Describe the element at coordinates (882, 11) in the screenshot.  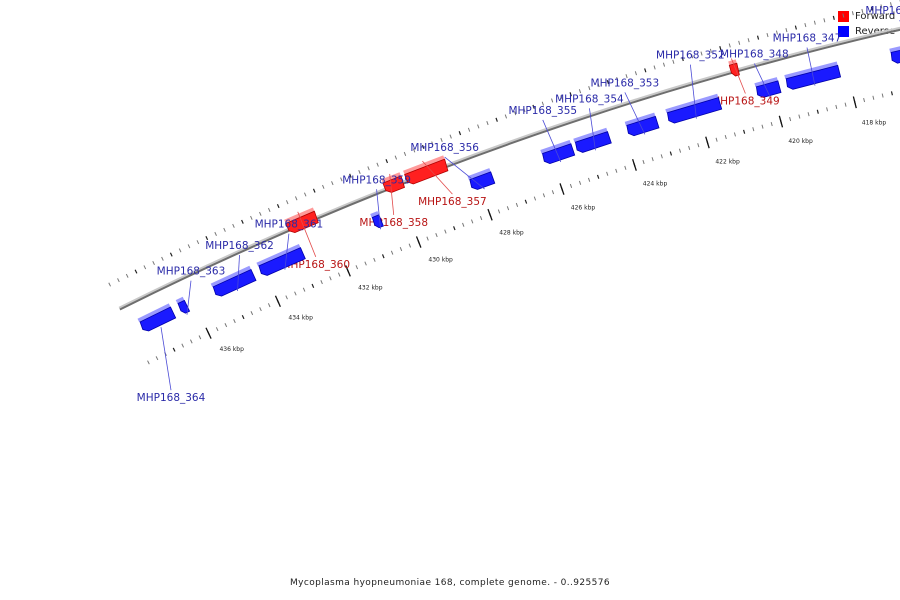
I see `gene-label: MHP168_346` at that location.